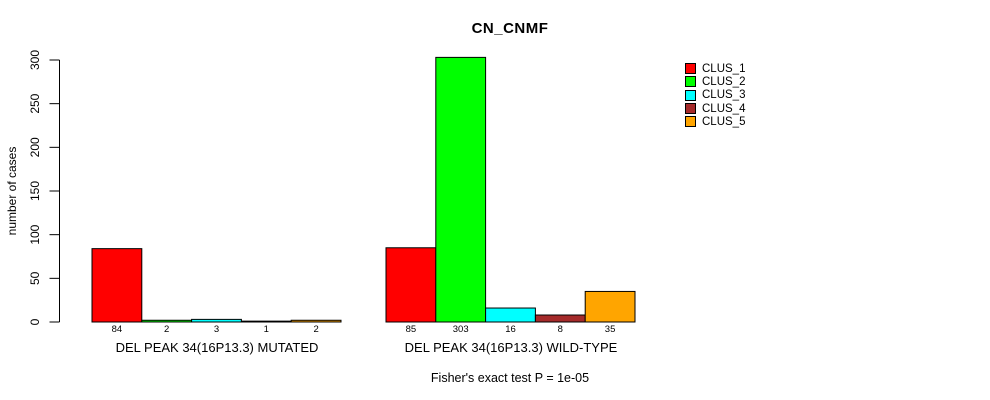  Describe the element at coordinates (560, 329) in the screenshot. I see `bar-value-label: 8` at that location.